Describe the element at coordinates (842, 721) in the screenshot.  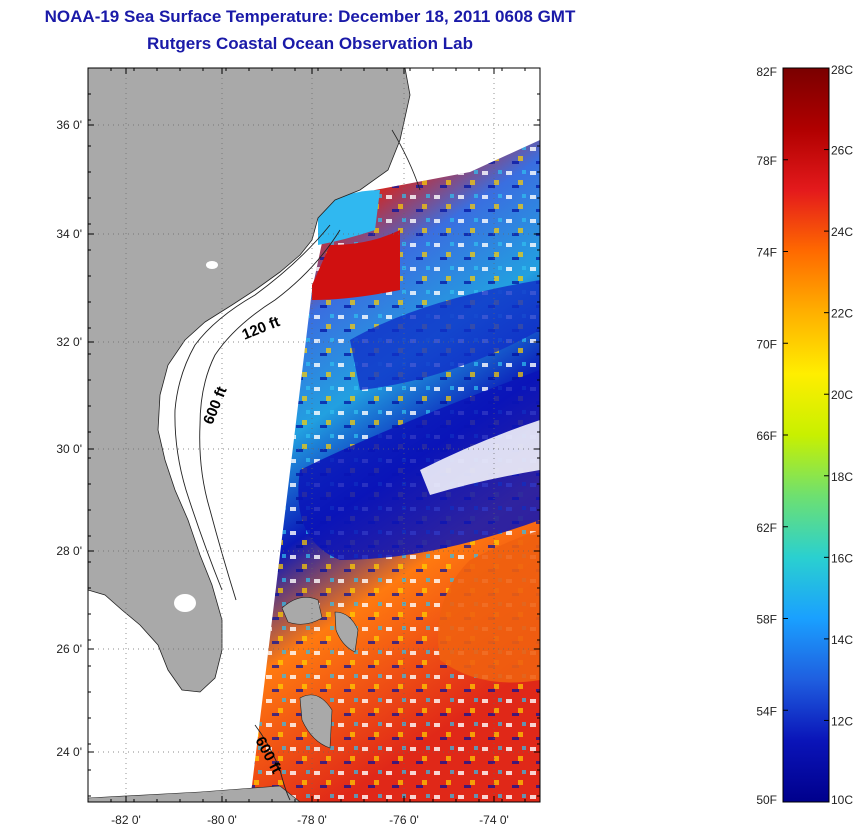
I see `colorbar-celsius-label: 12C` at that location.